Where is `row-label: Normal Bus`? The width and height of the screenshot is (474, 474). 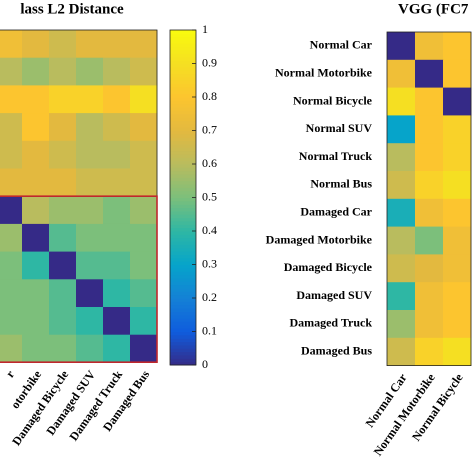
row-label: Normal Bus is located at coordinates (341, 184).